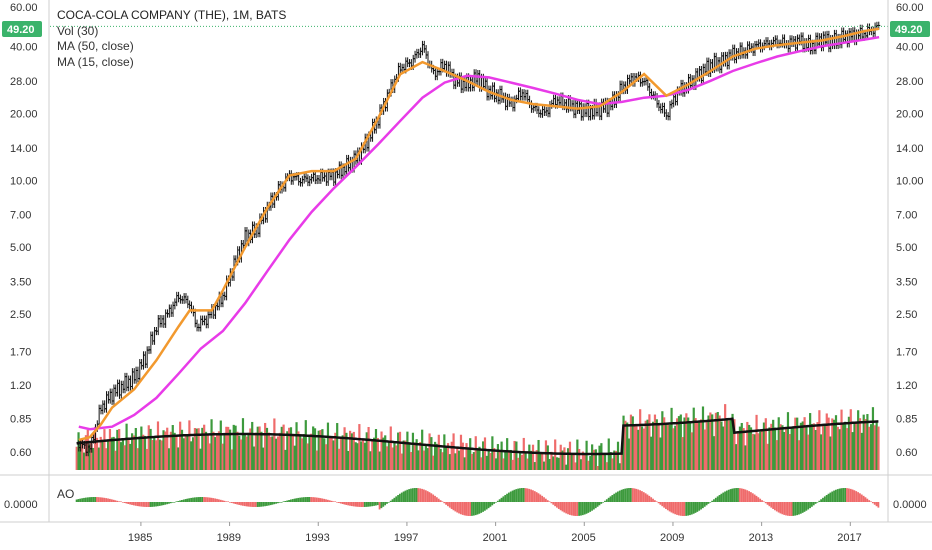 The height and width of the screenshot is (550, 932). What do you see at coordinates (906, 248) in the screenshot?
I see `y-tick-right: 5.00` at bounding box center [906, 248].